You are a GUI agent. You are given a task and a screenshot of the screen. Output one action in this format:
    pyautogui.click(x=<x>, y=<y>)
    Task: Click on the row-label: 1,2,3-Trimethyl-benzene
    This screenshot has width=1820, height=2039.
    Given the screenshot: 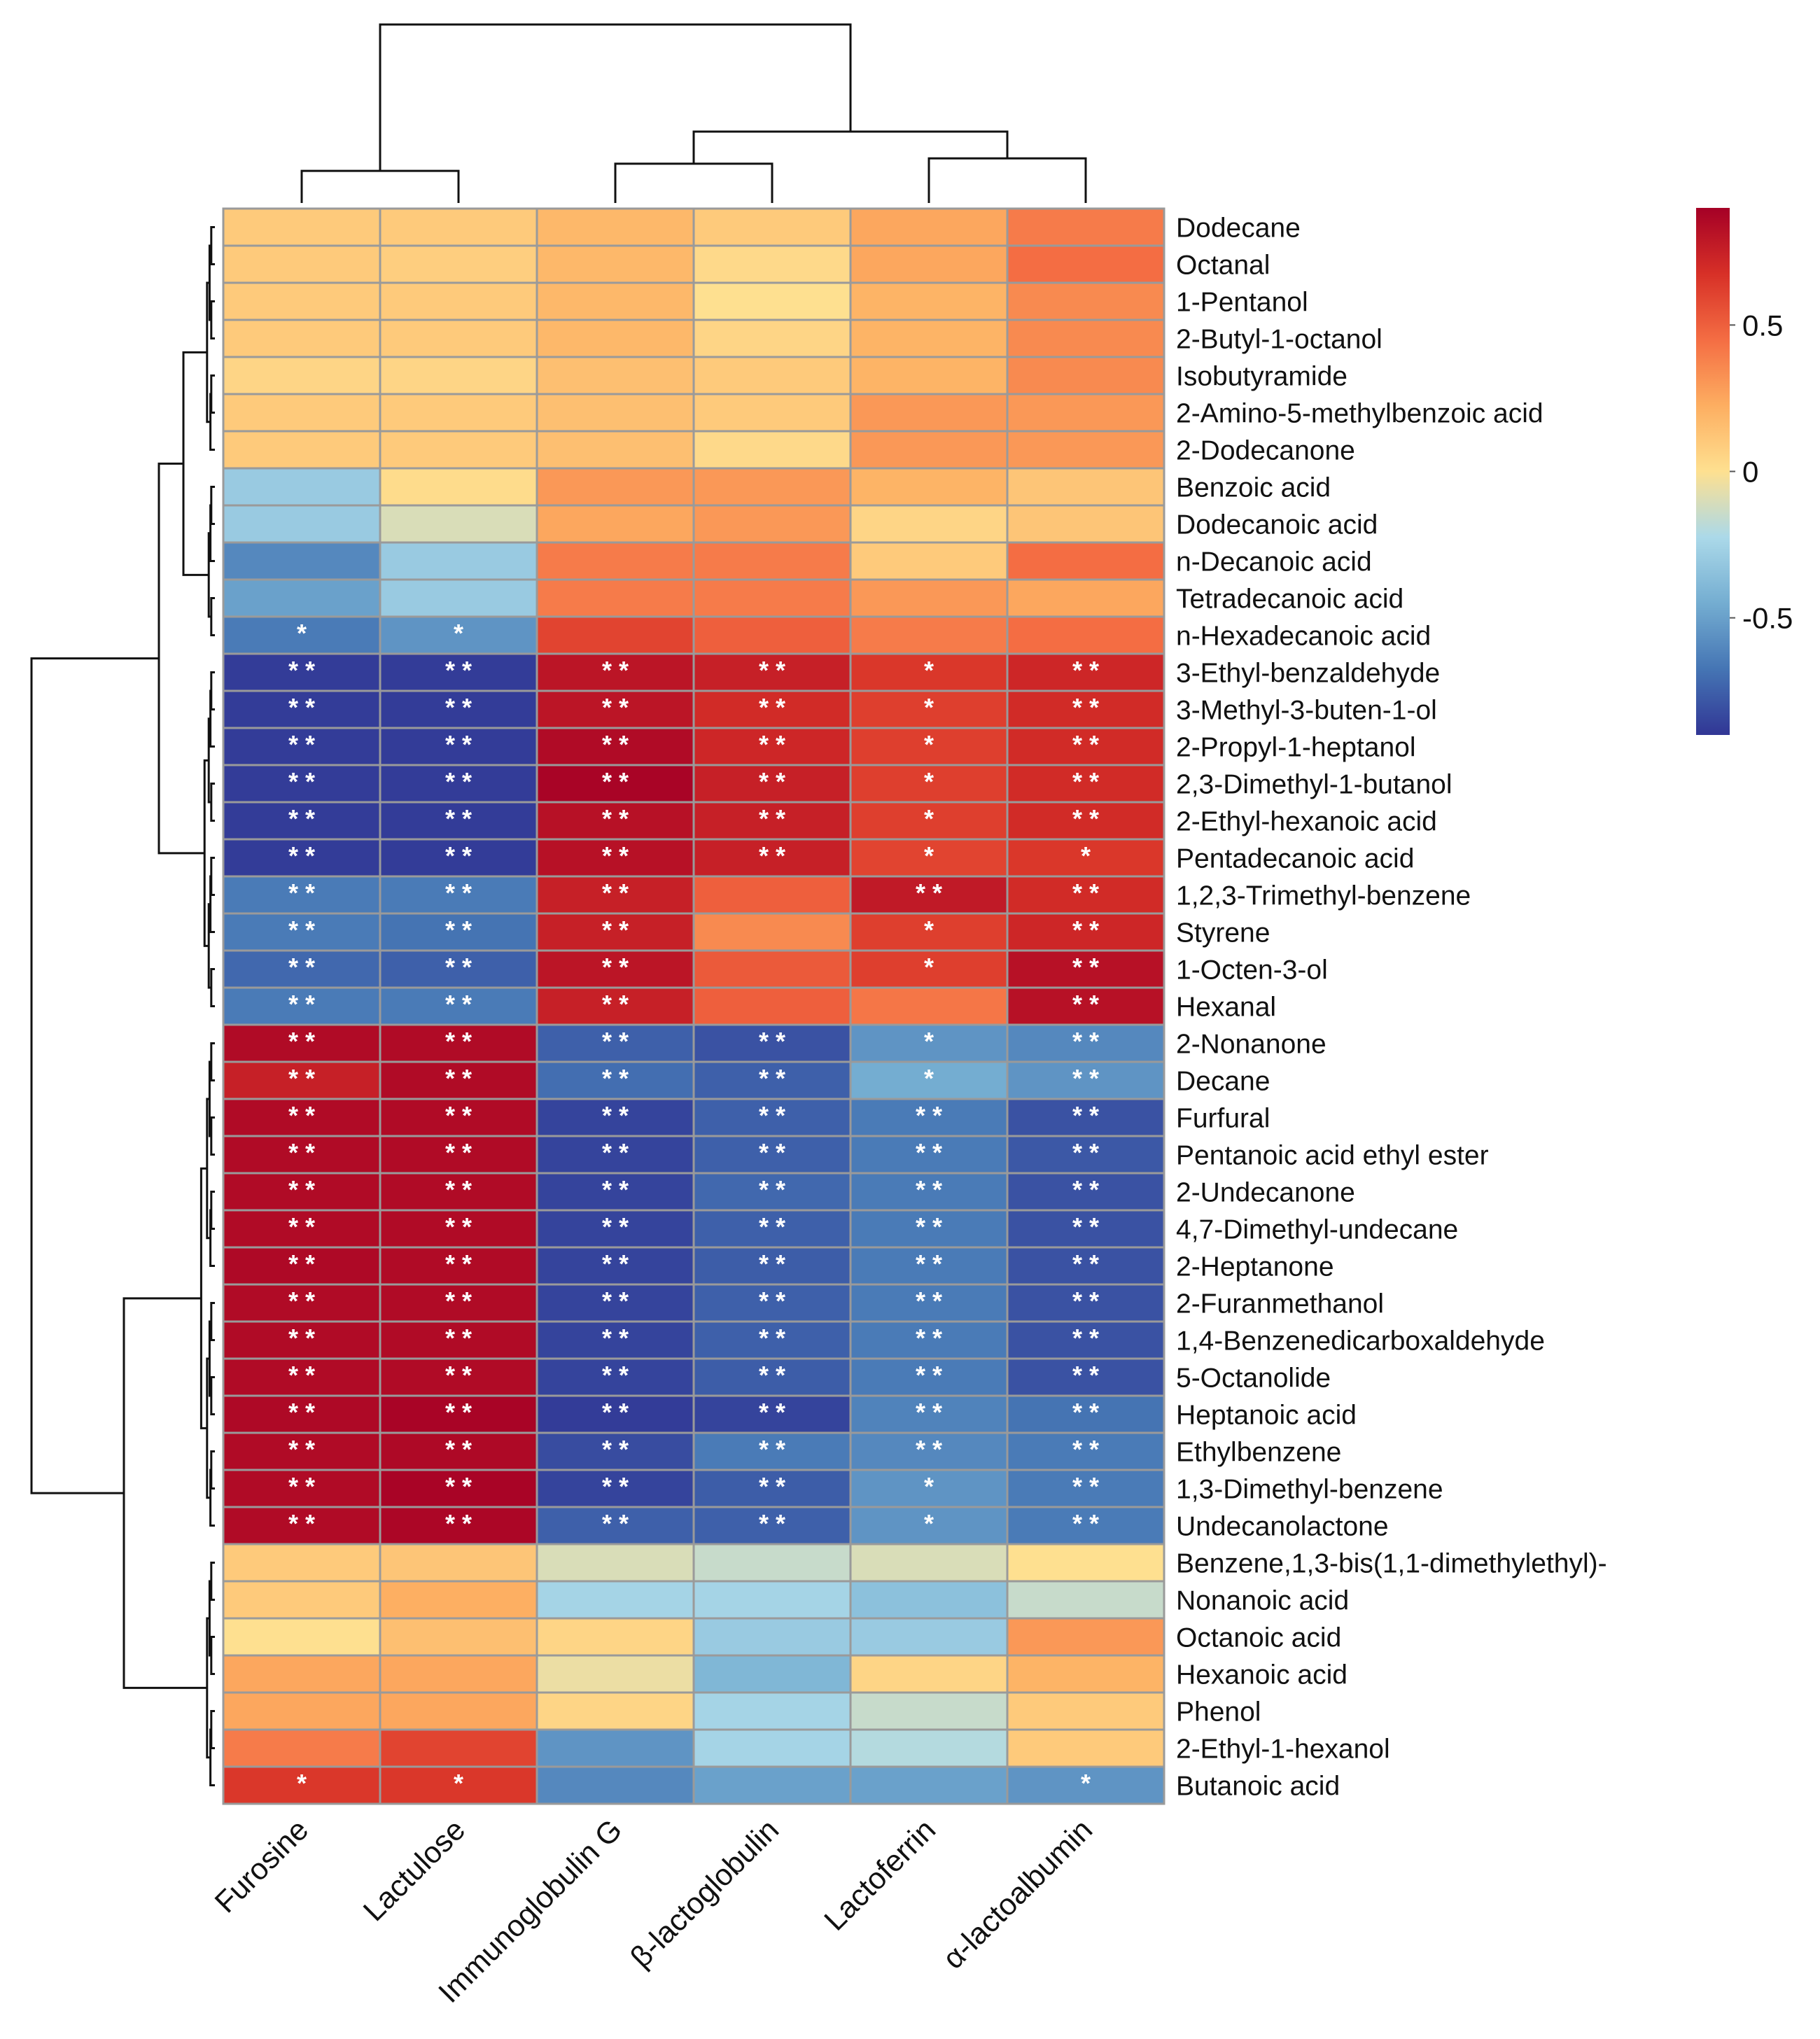 What is the action you would take?
    pyautogui.click(x=1323, y=896)
    